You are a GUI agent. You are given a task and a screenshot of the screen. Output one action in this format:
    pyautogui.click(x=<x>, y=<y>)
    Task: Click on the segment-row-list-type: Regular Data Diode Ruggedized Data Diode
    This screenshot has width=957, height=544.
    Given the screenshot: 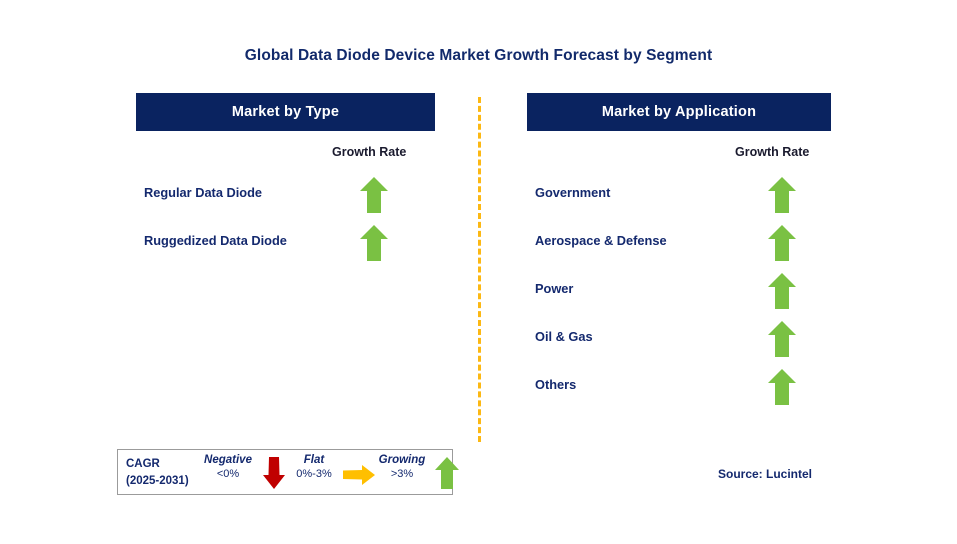 What is the action you would take?
    pyautogui.click(x=285, y=223)
    